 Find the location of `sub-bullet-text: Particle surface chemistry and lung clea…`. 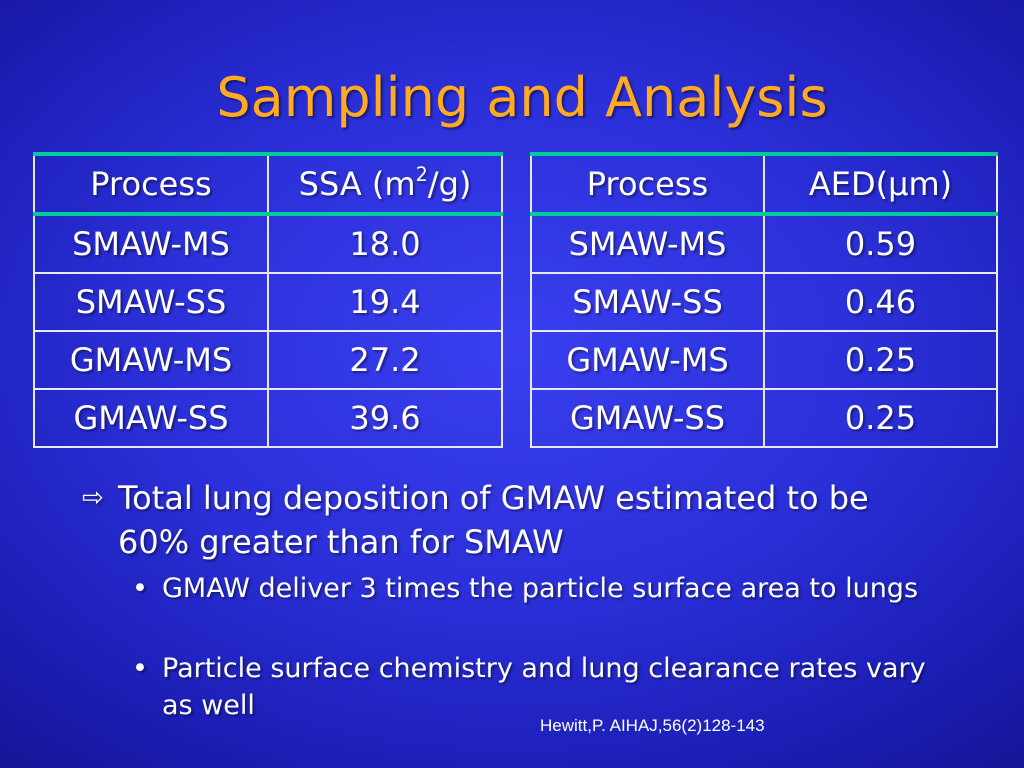

sub-bullet-text: Particle surface chemistry and lung clea… is located at coordinates (544, 687).